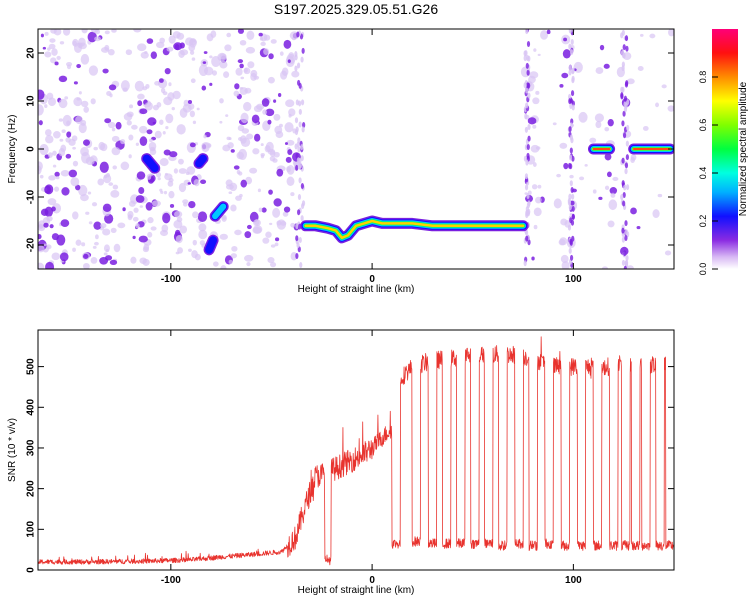 The width and height of the screenshot is (750, 600). I want to click on spectrogram-ridge, so click(211, 245).